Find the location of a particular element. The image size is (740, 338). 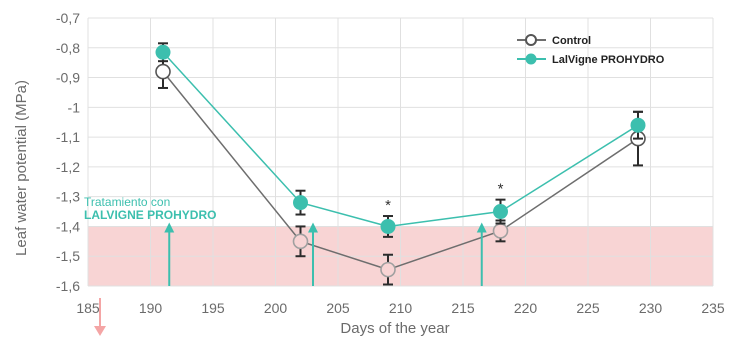

y-axis-title: Leaf water potential (MPa) is located at coordinates (21, 168).